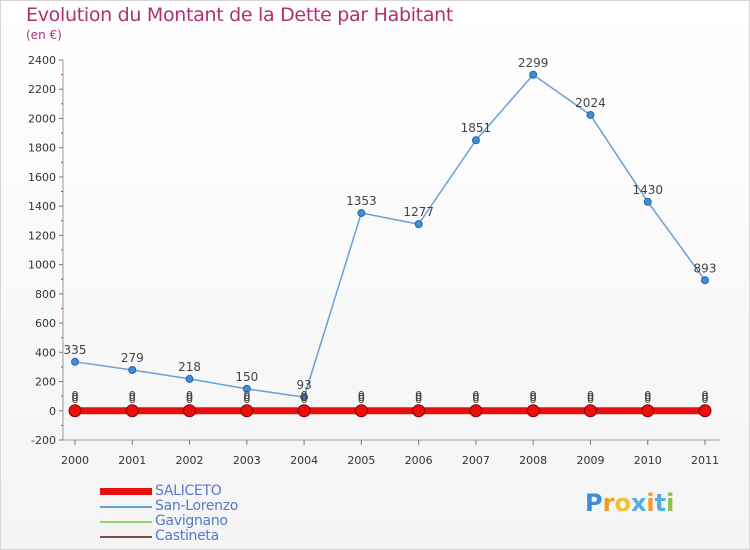 Image resolution: width=750 pixels, height=550 pixels. What do you see at coordinates (42, 265) in the screenshot?
I see `y-tick-label: 1000` at bounding box center [42, 265].